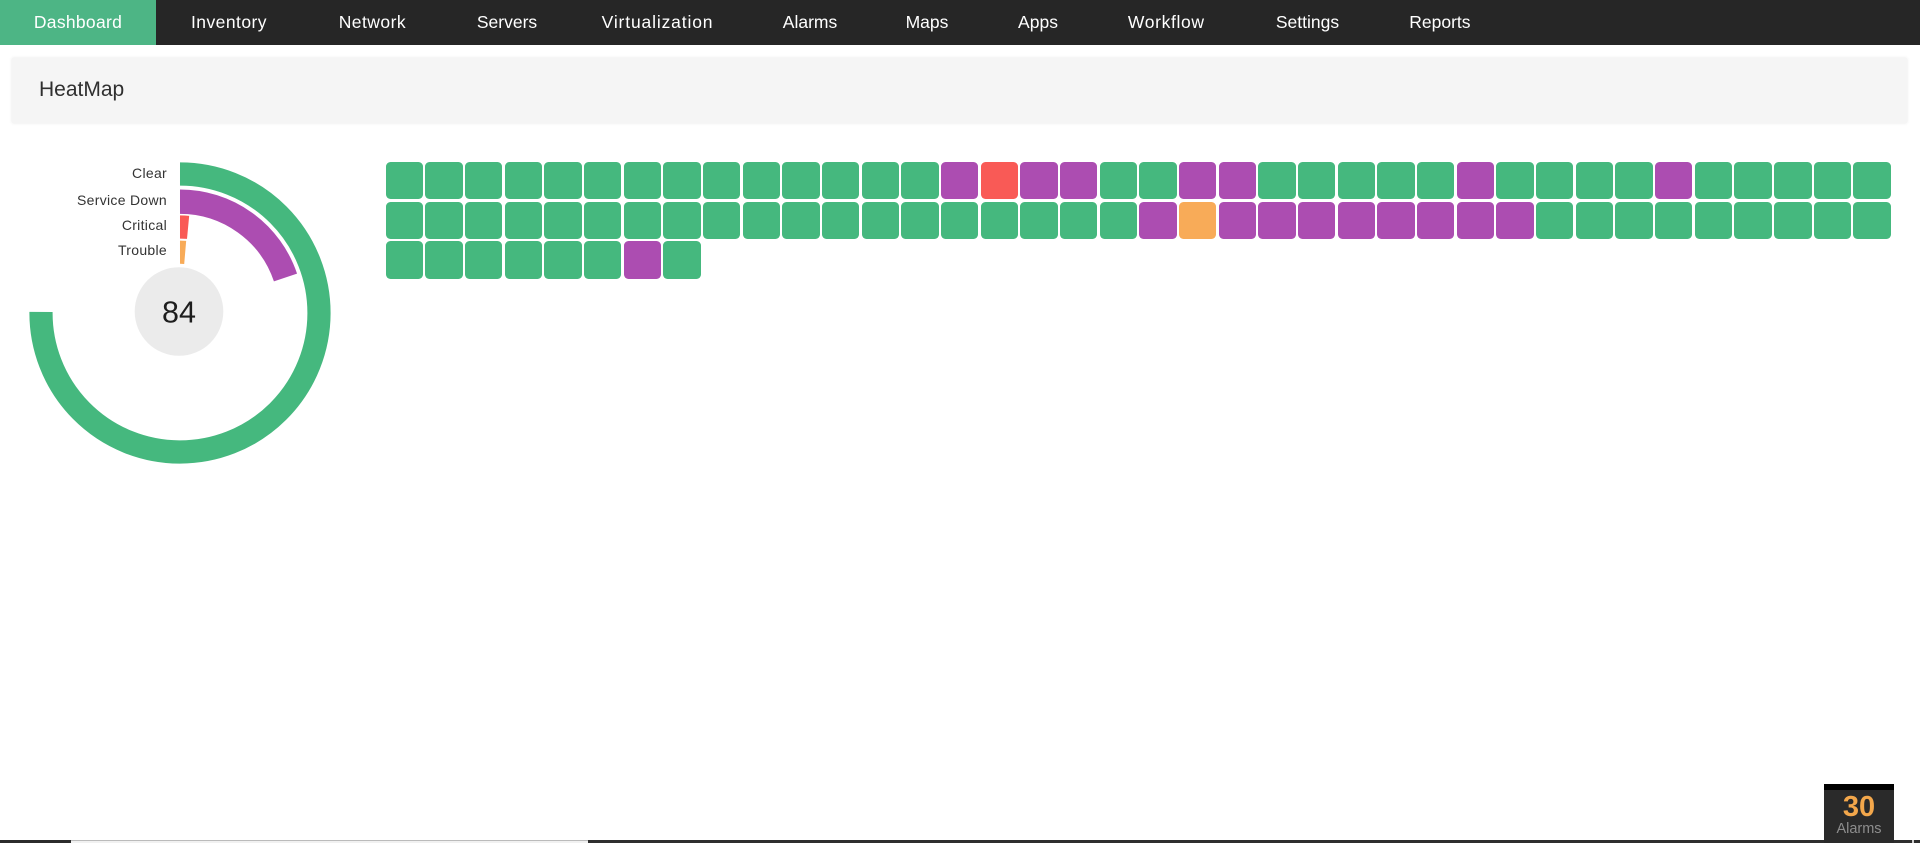  Describe the element at coordinates (179, 313) in the screenshot. I see `svg-text: 84` at that location.